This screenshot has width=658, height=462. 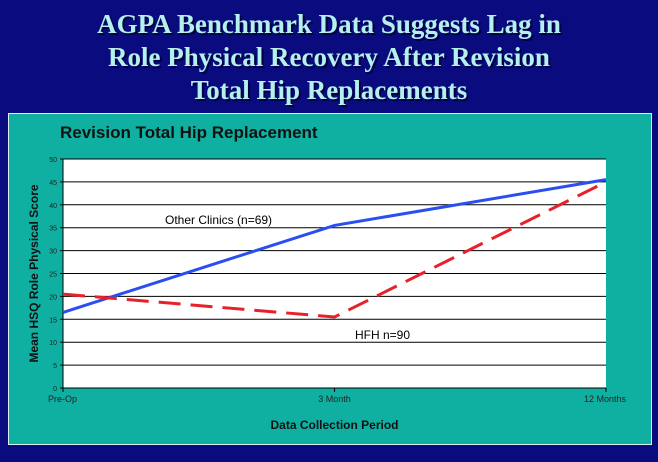 I want to click on slide-title-line: AGPA Benchmark Data Suggests Lag in, so click(x=329, y=24).